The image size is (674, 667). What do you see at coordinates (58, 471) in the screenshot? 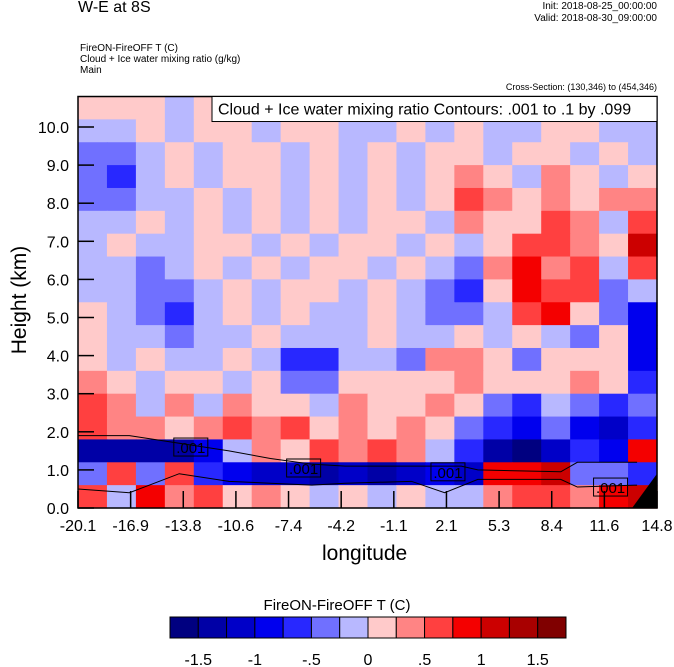
I see `y-tick-label: 1.0` at bounding box center [58, 471].